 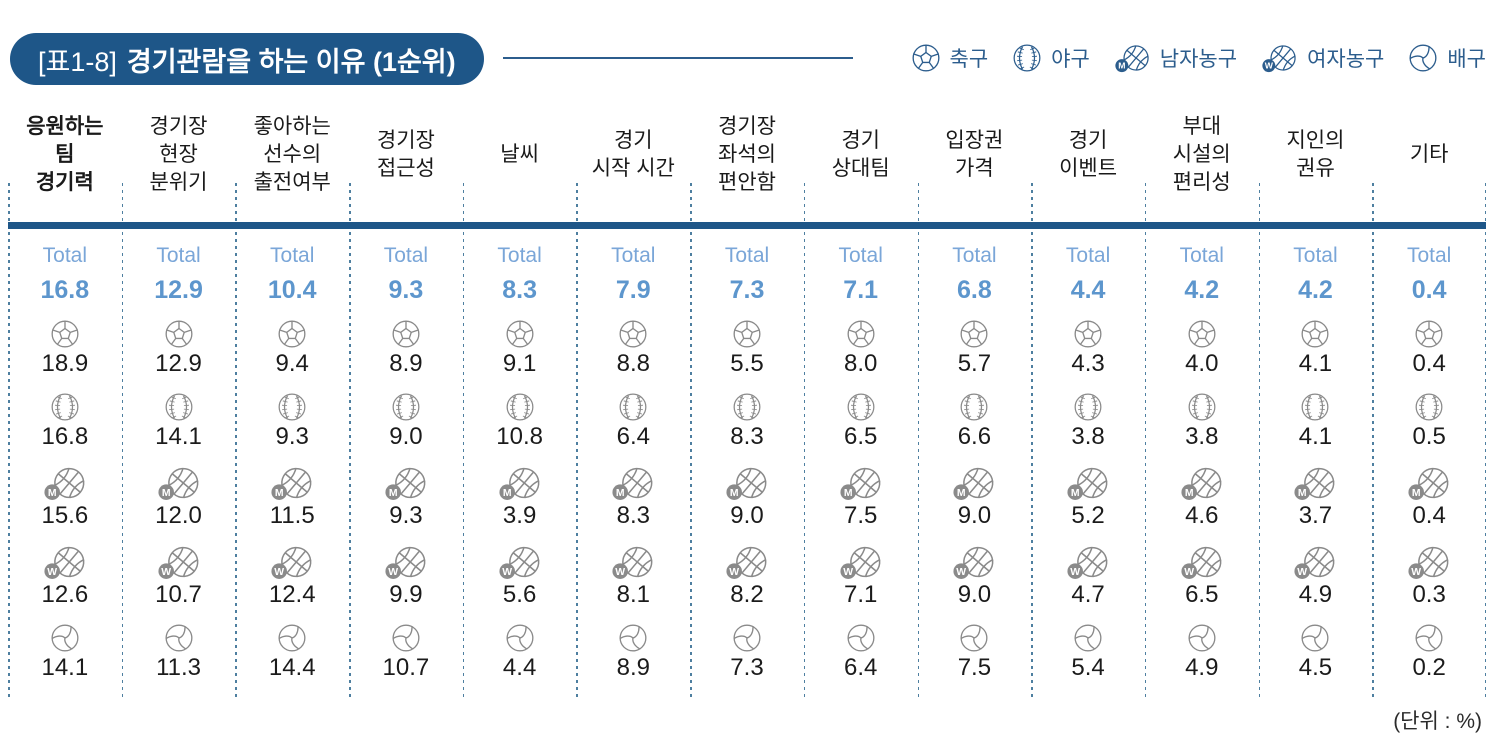 I want to click on sport-cell-soccer: 4.0, so click(x=1201, y=347).